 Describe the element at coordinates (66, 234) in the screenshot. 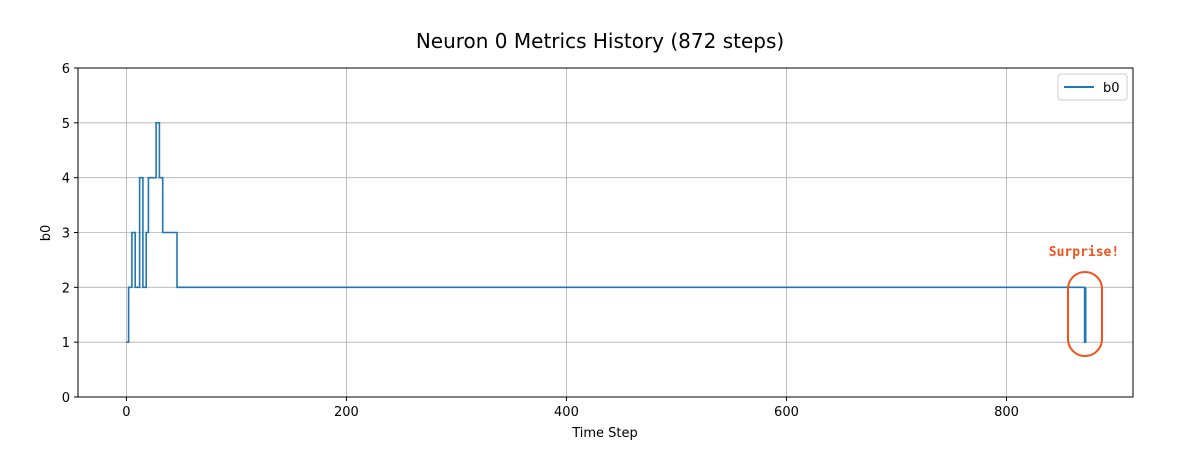

I see `y-tick-label: 3` at that location.